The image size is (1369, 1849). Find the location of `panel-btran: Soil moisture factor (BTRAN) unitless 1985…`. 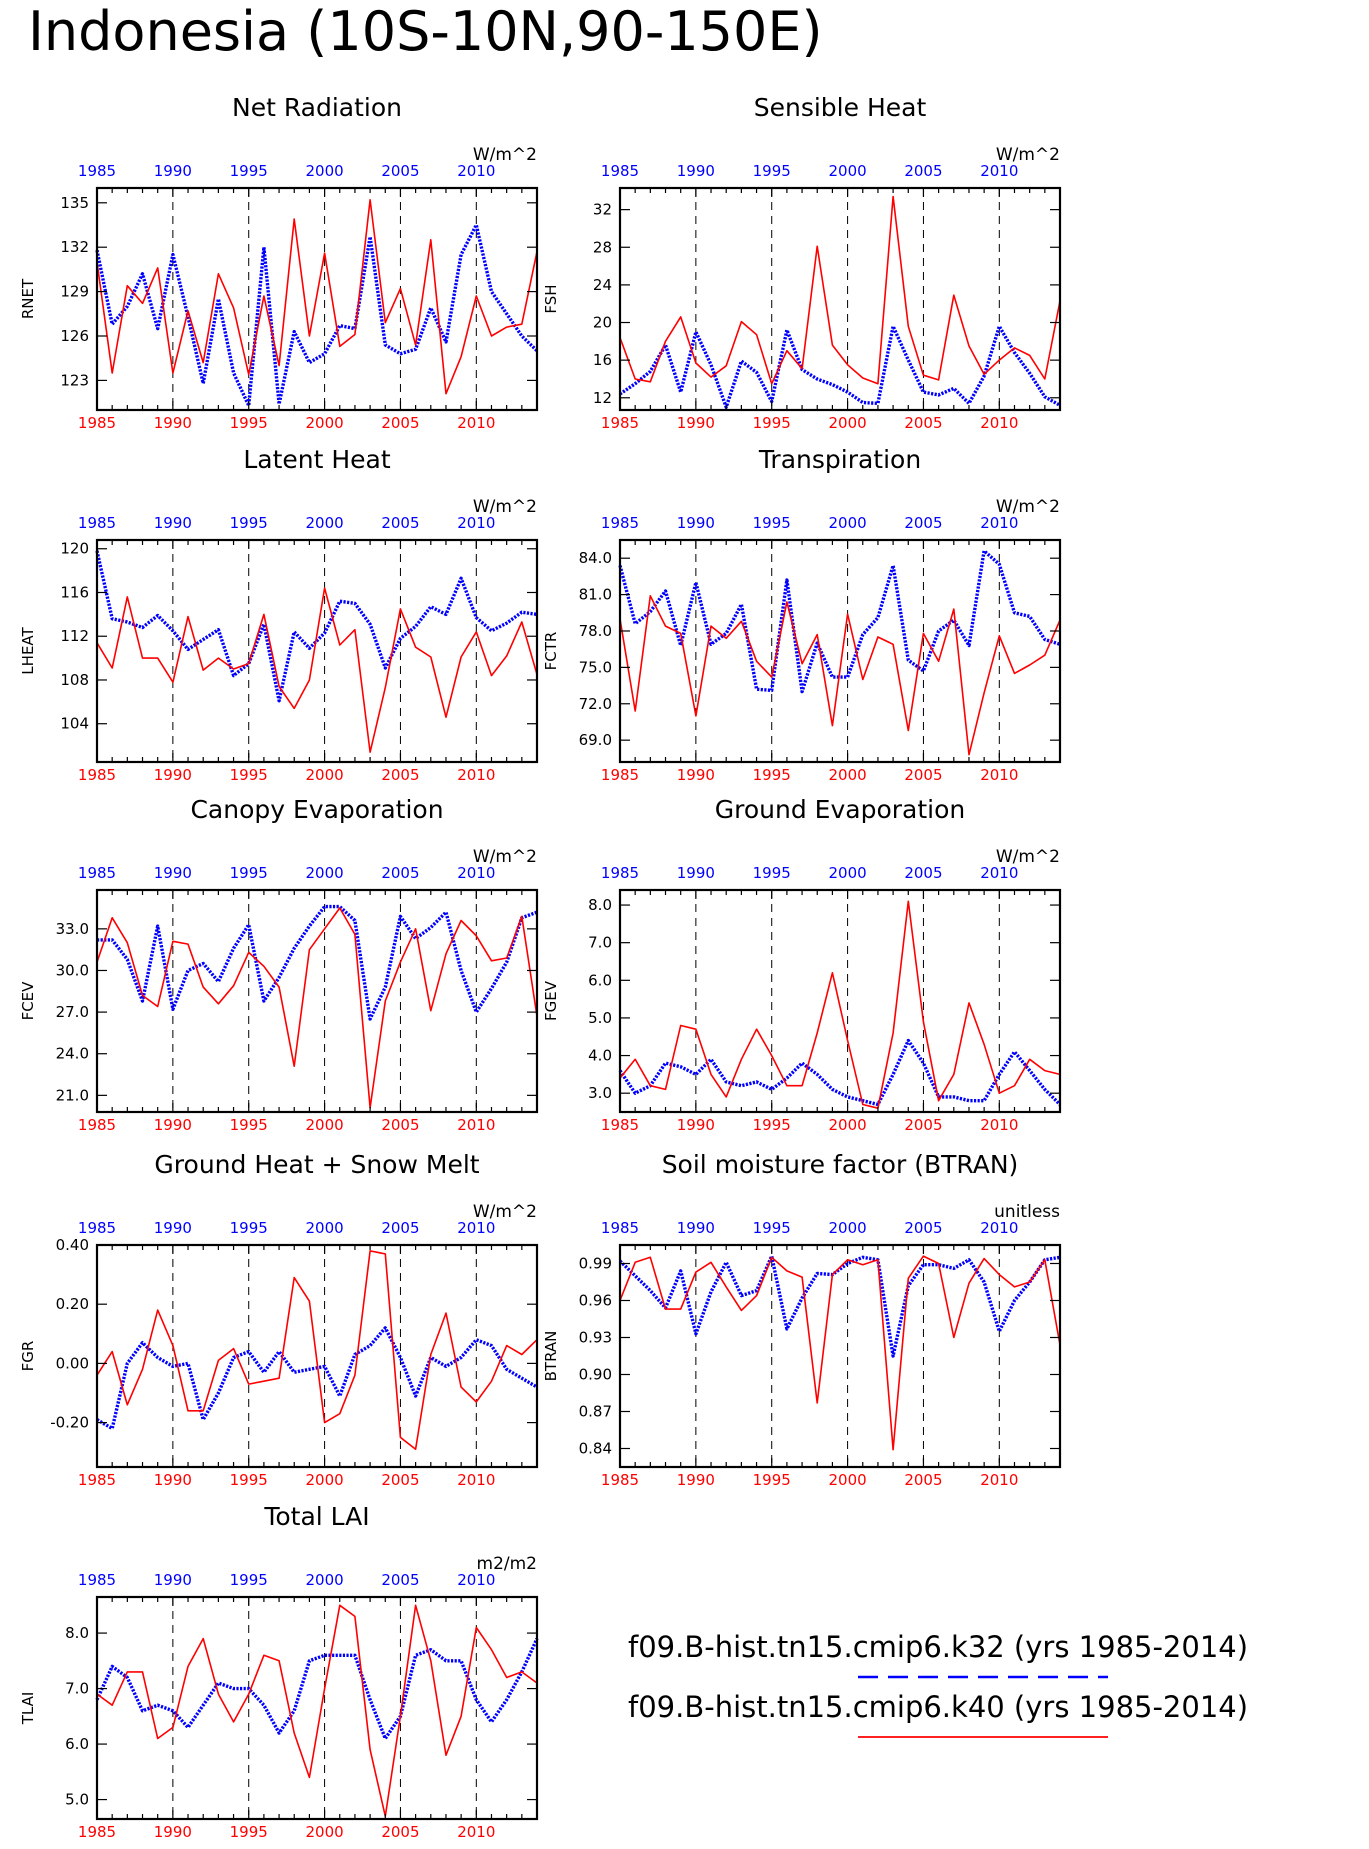

panel-btran: Soil moisture factor (BTRAN) unitless 1985… is located at coordinates (802, 1319).